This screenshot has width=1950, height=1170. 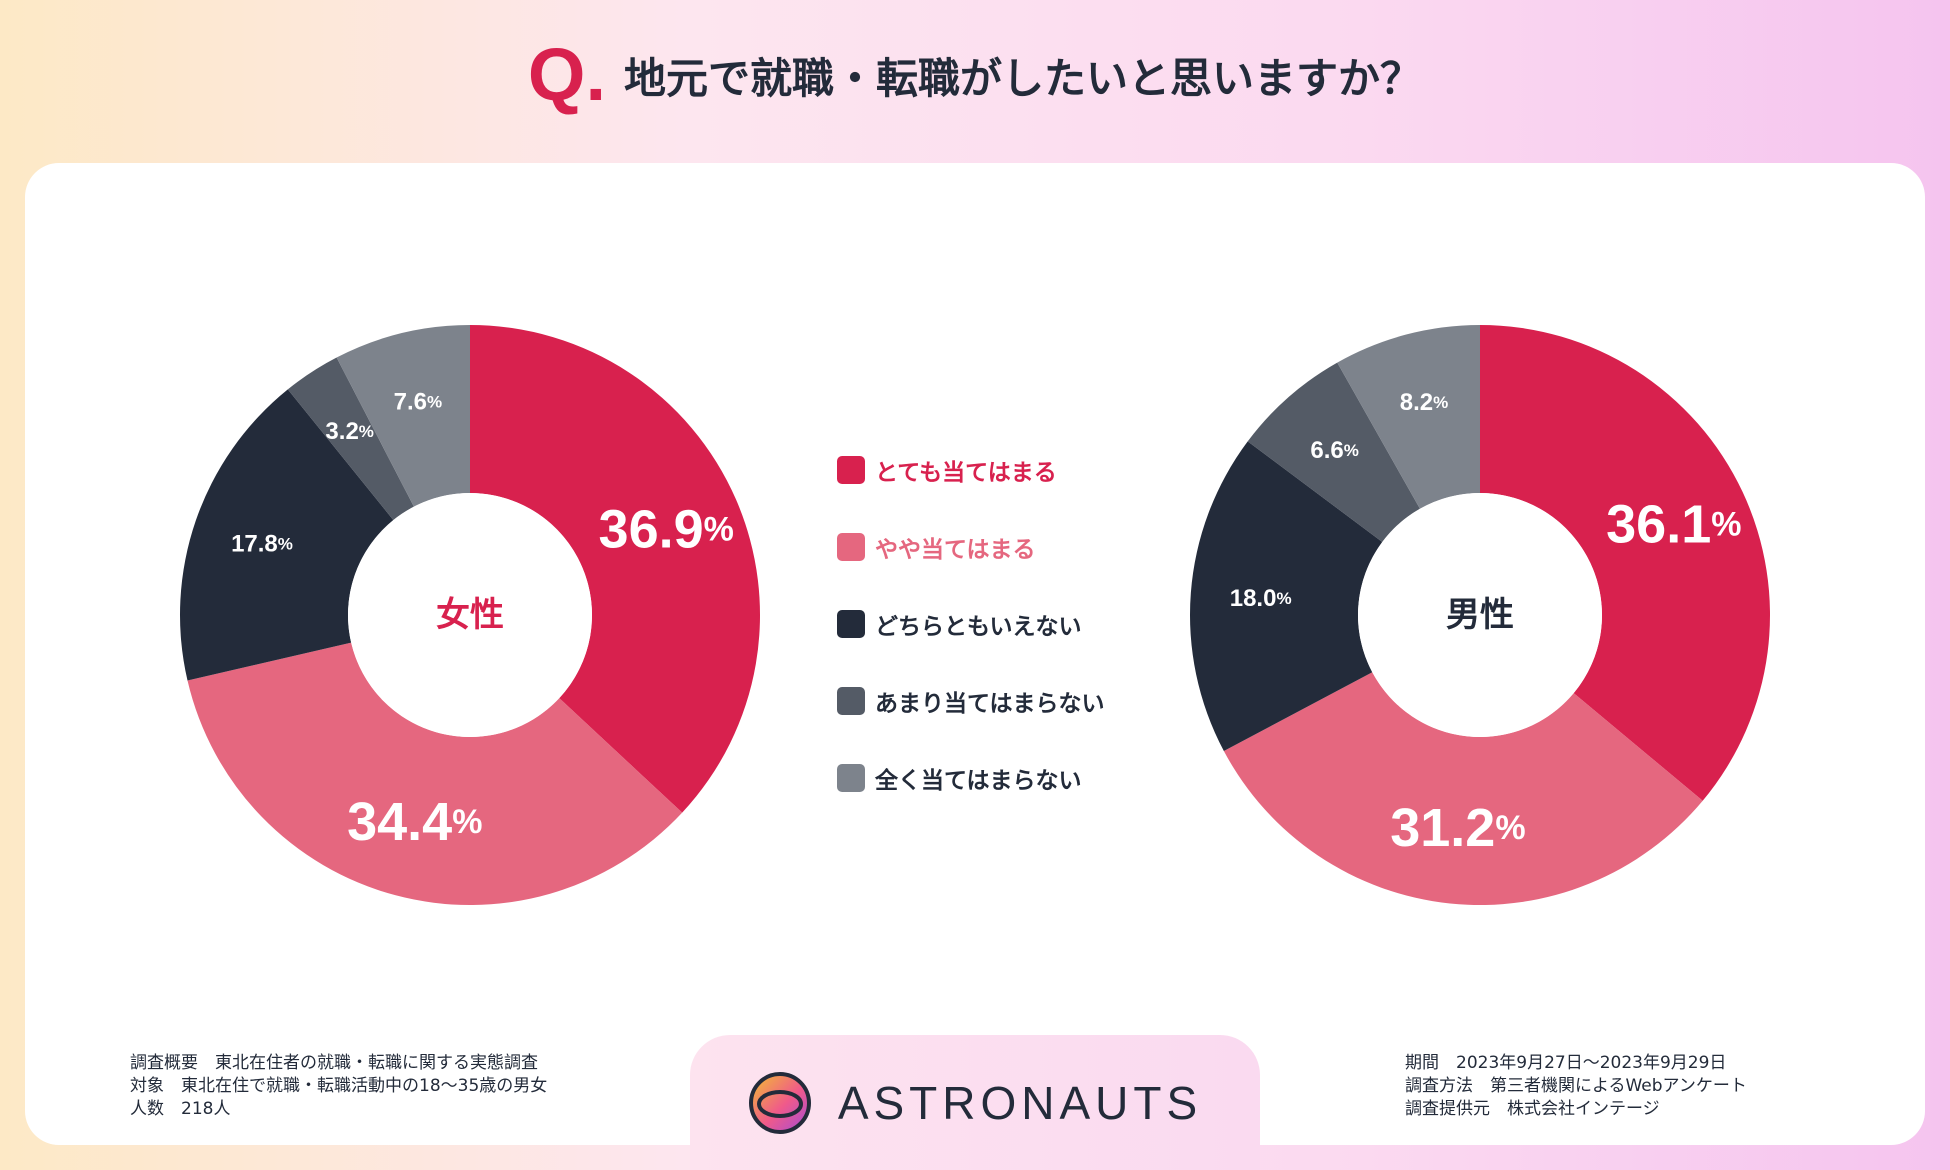 I want to click on slice-value-label: 36.1%, so click(x=1673, y=524).